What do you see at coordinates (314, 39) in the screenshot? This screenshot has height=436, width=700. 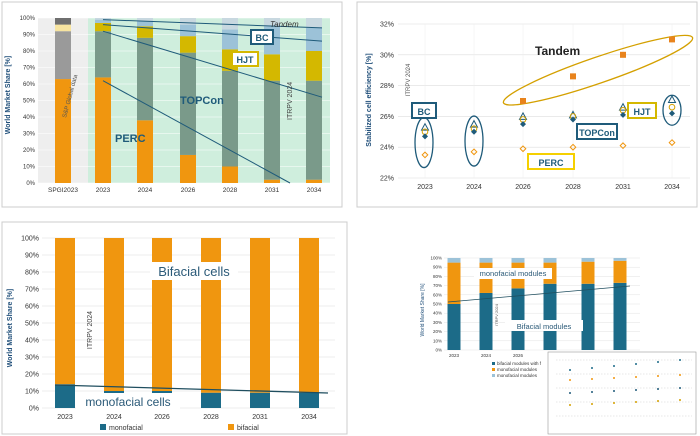 I see `bar-bc-2034` at bounding box center [314, 39].